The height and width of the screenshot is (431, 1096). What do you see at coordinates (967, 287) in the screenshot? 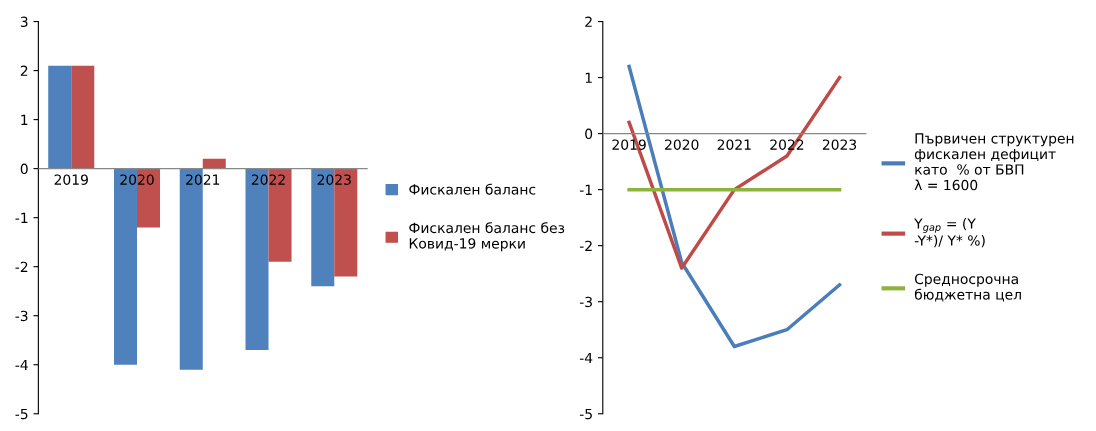
I see `legend-label: Средносрочна бюджетна цел` at bounding box center [967, 287].